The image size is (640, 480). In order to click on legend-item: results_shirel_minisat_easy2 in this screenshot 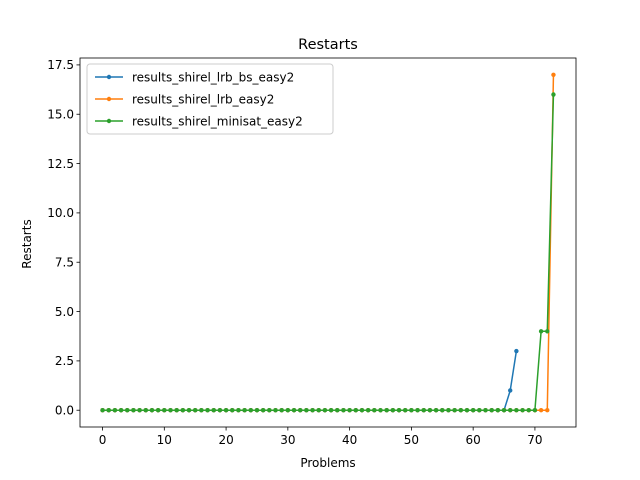, I will do `click(199, 121)`.